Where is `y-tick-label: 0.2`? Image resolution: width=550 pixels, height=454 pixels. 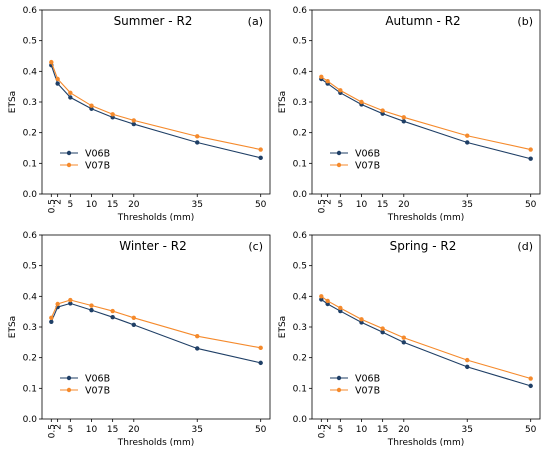
y-tick-label: 0.2 is located at coordinates (30, 134).